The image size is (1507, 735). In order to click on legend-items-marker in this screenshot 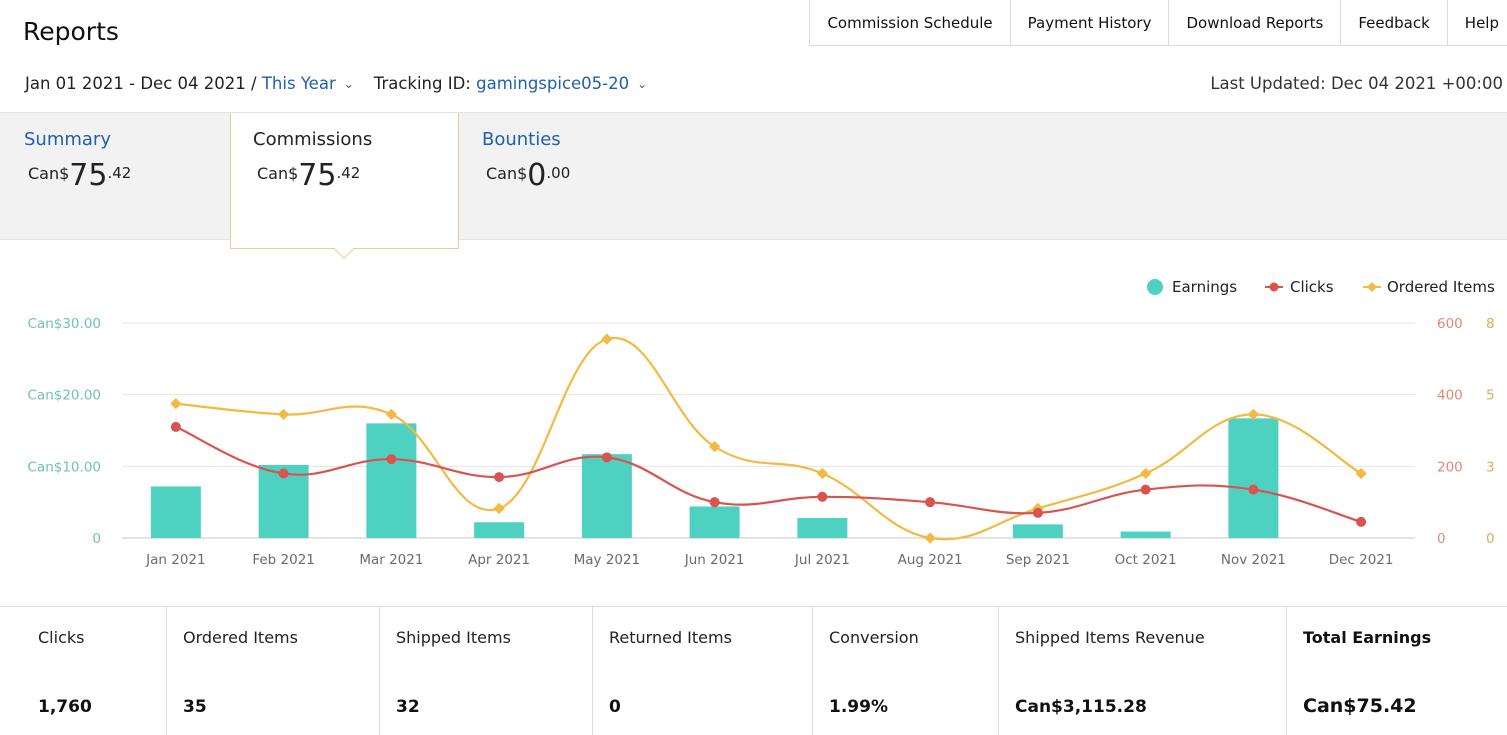, I will do `click(1372, 287)`.